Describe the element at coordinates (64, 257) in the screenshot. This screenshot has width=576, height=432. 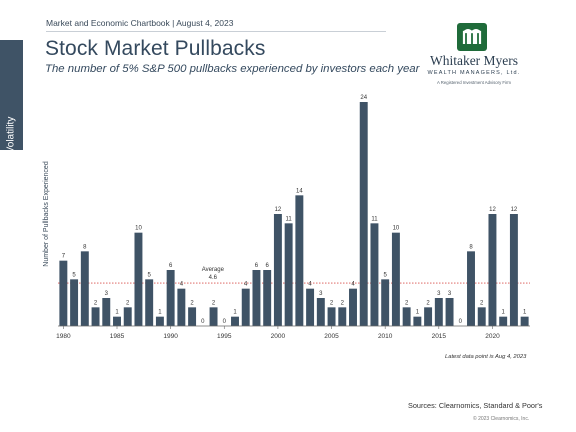
I see `value-label-1980: 7` at that location.